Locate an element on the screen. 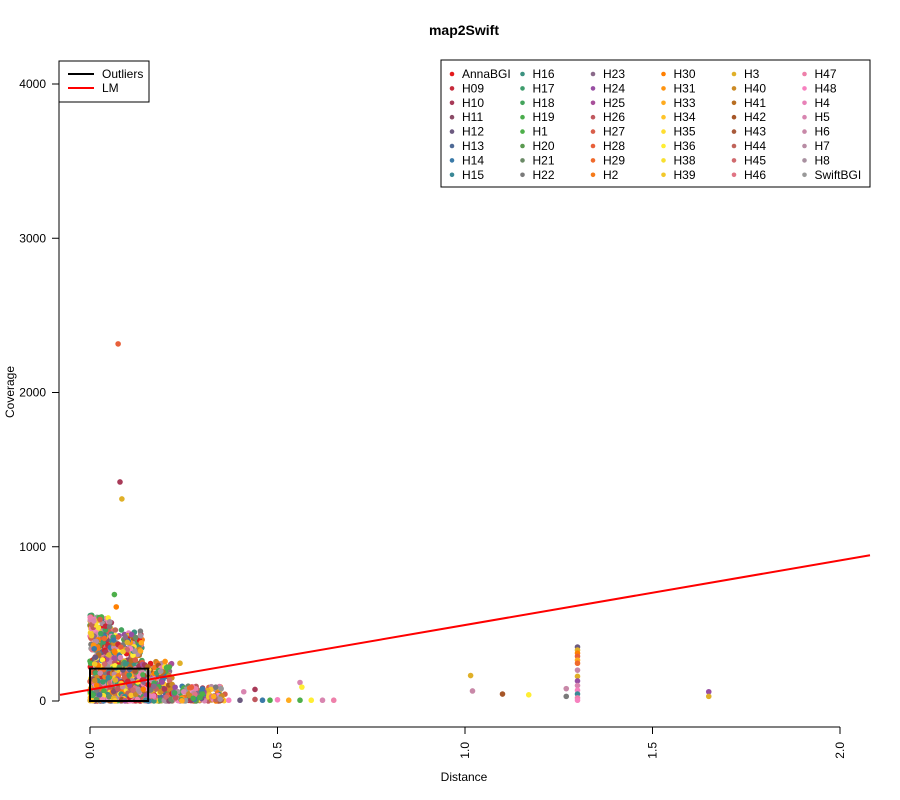 This screenshot has width=900, height=800. legend-label: H22 is located at coordinates (544, 175).